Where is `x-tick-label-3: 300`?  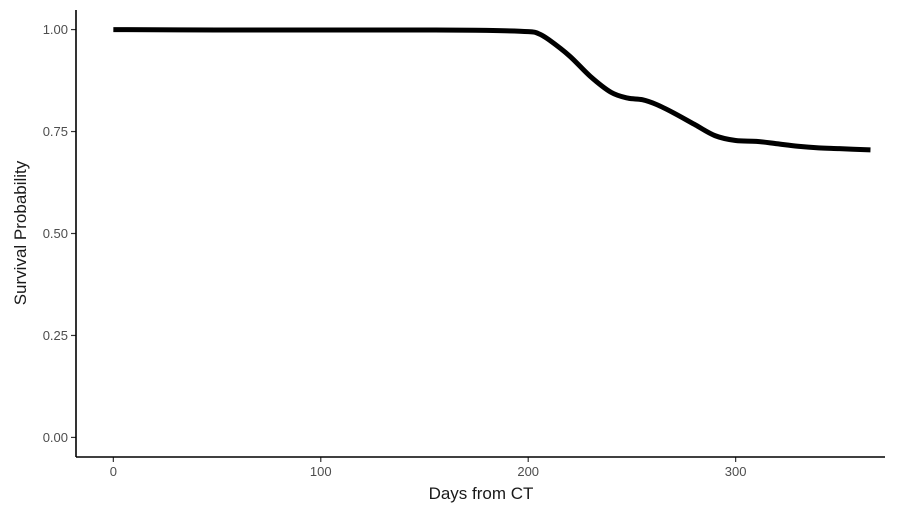
x-tick-label-3: 300 is located at coordinates (736, 471).